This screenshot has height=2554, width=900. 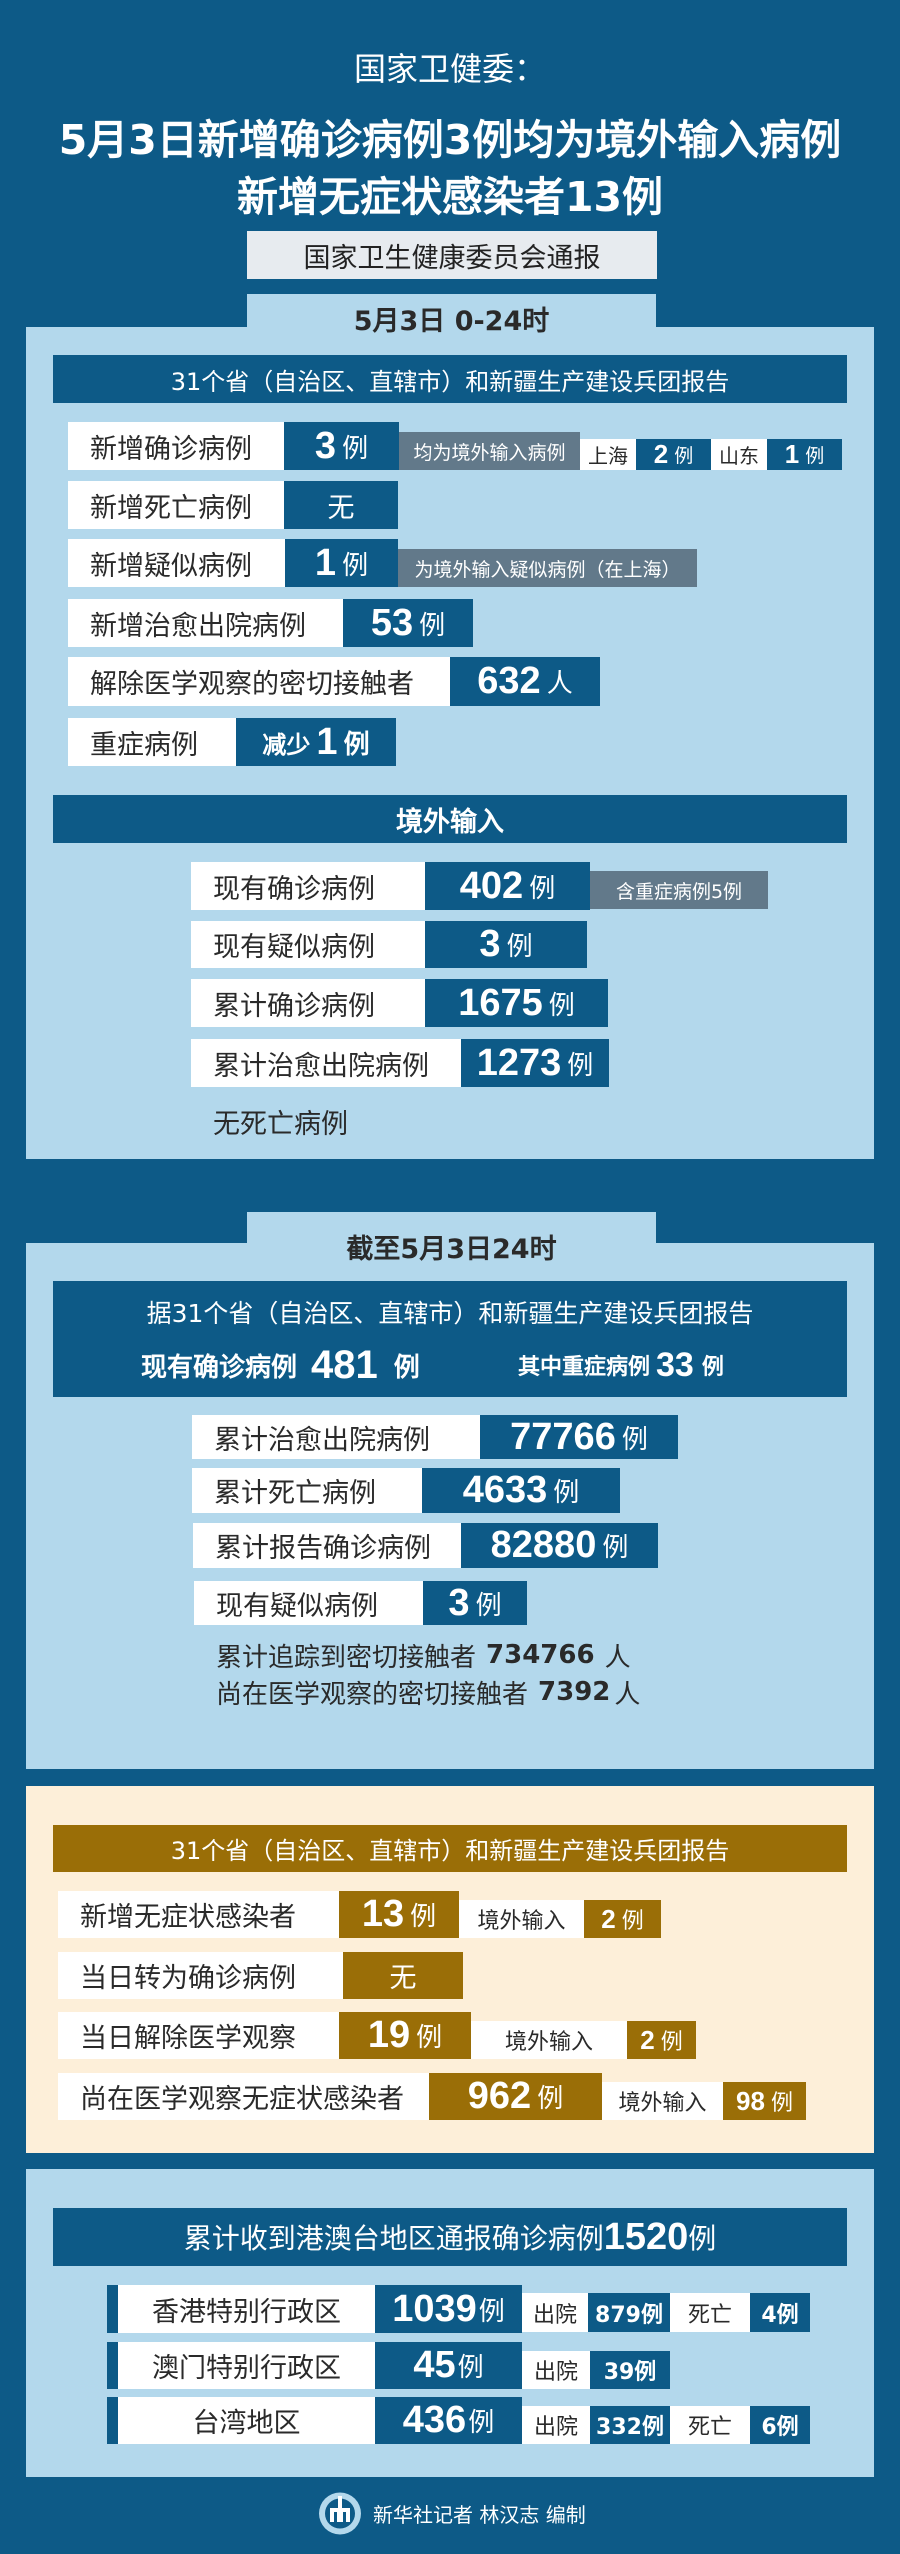 What do you see at coordinates (679, 890) in the screenshot?
I see `row-note: 含重症病例5例` at bounding box center [679, 890].